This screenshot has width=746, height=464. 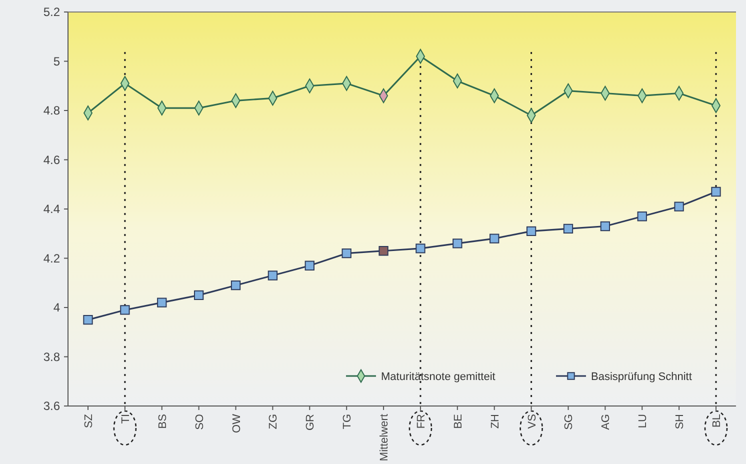 What do you see at coordinates (51, 406) in the screenshot?
I see `y-tick-label: 3.6` at bounding box center [51, 406].